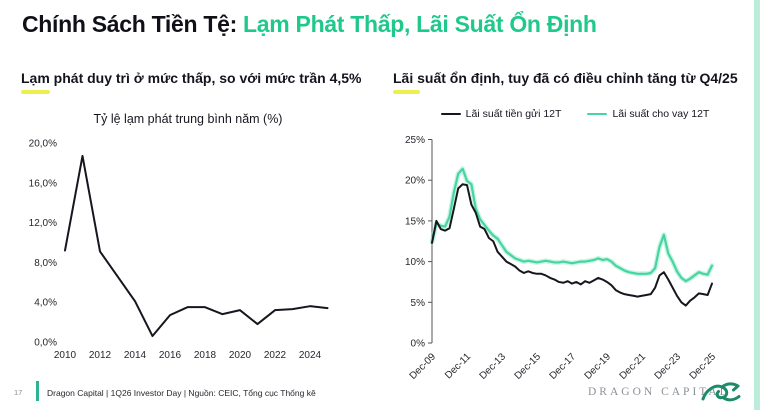 This screenshot has width=768, height=410. I want to click on svg-text: 2020, so click(240, 355).